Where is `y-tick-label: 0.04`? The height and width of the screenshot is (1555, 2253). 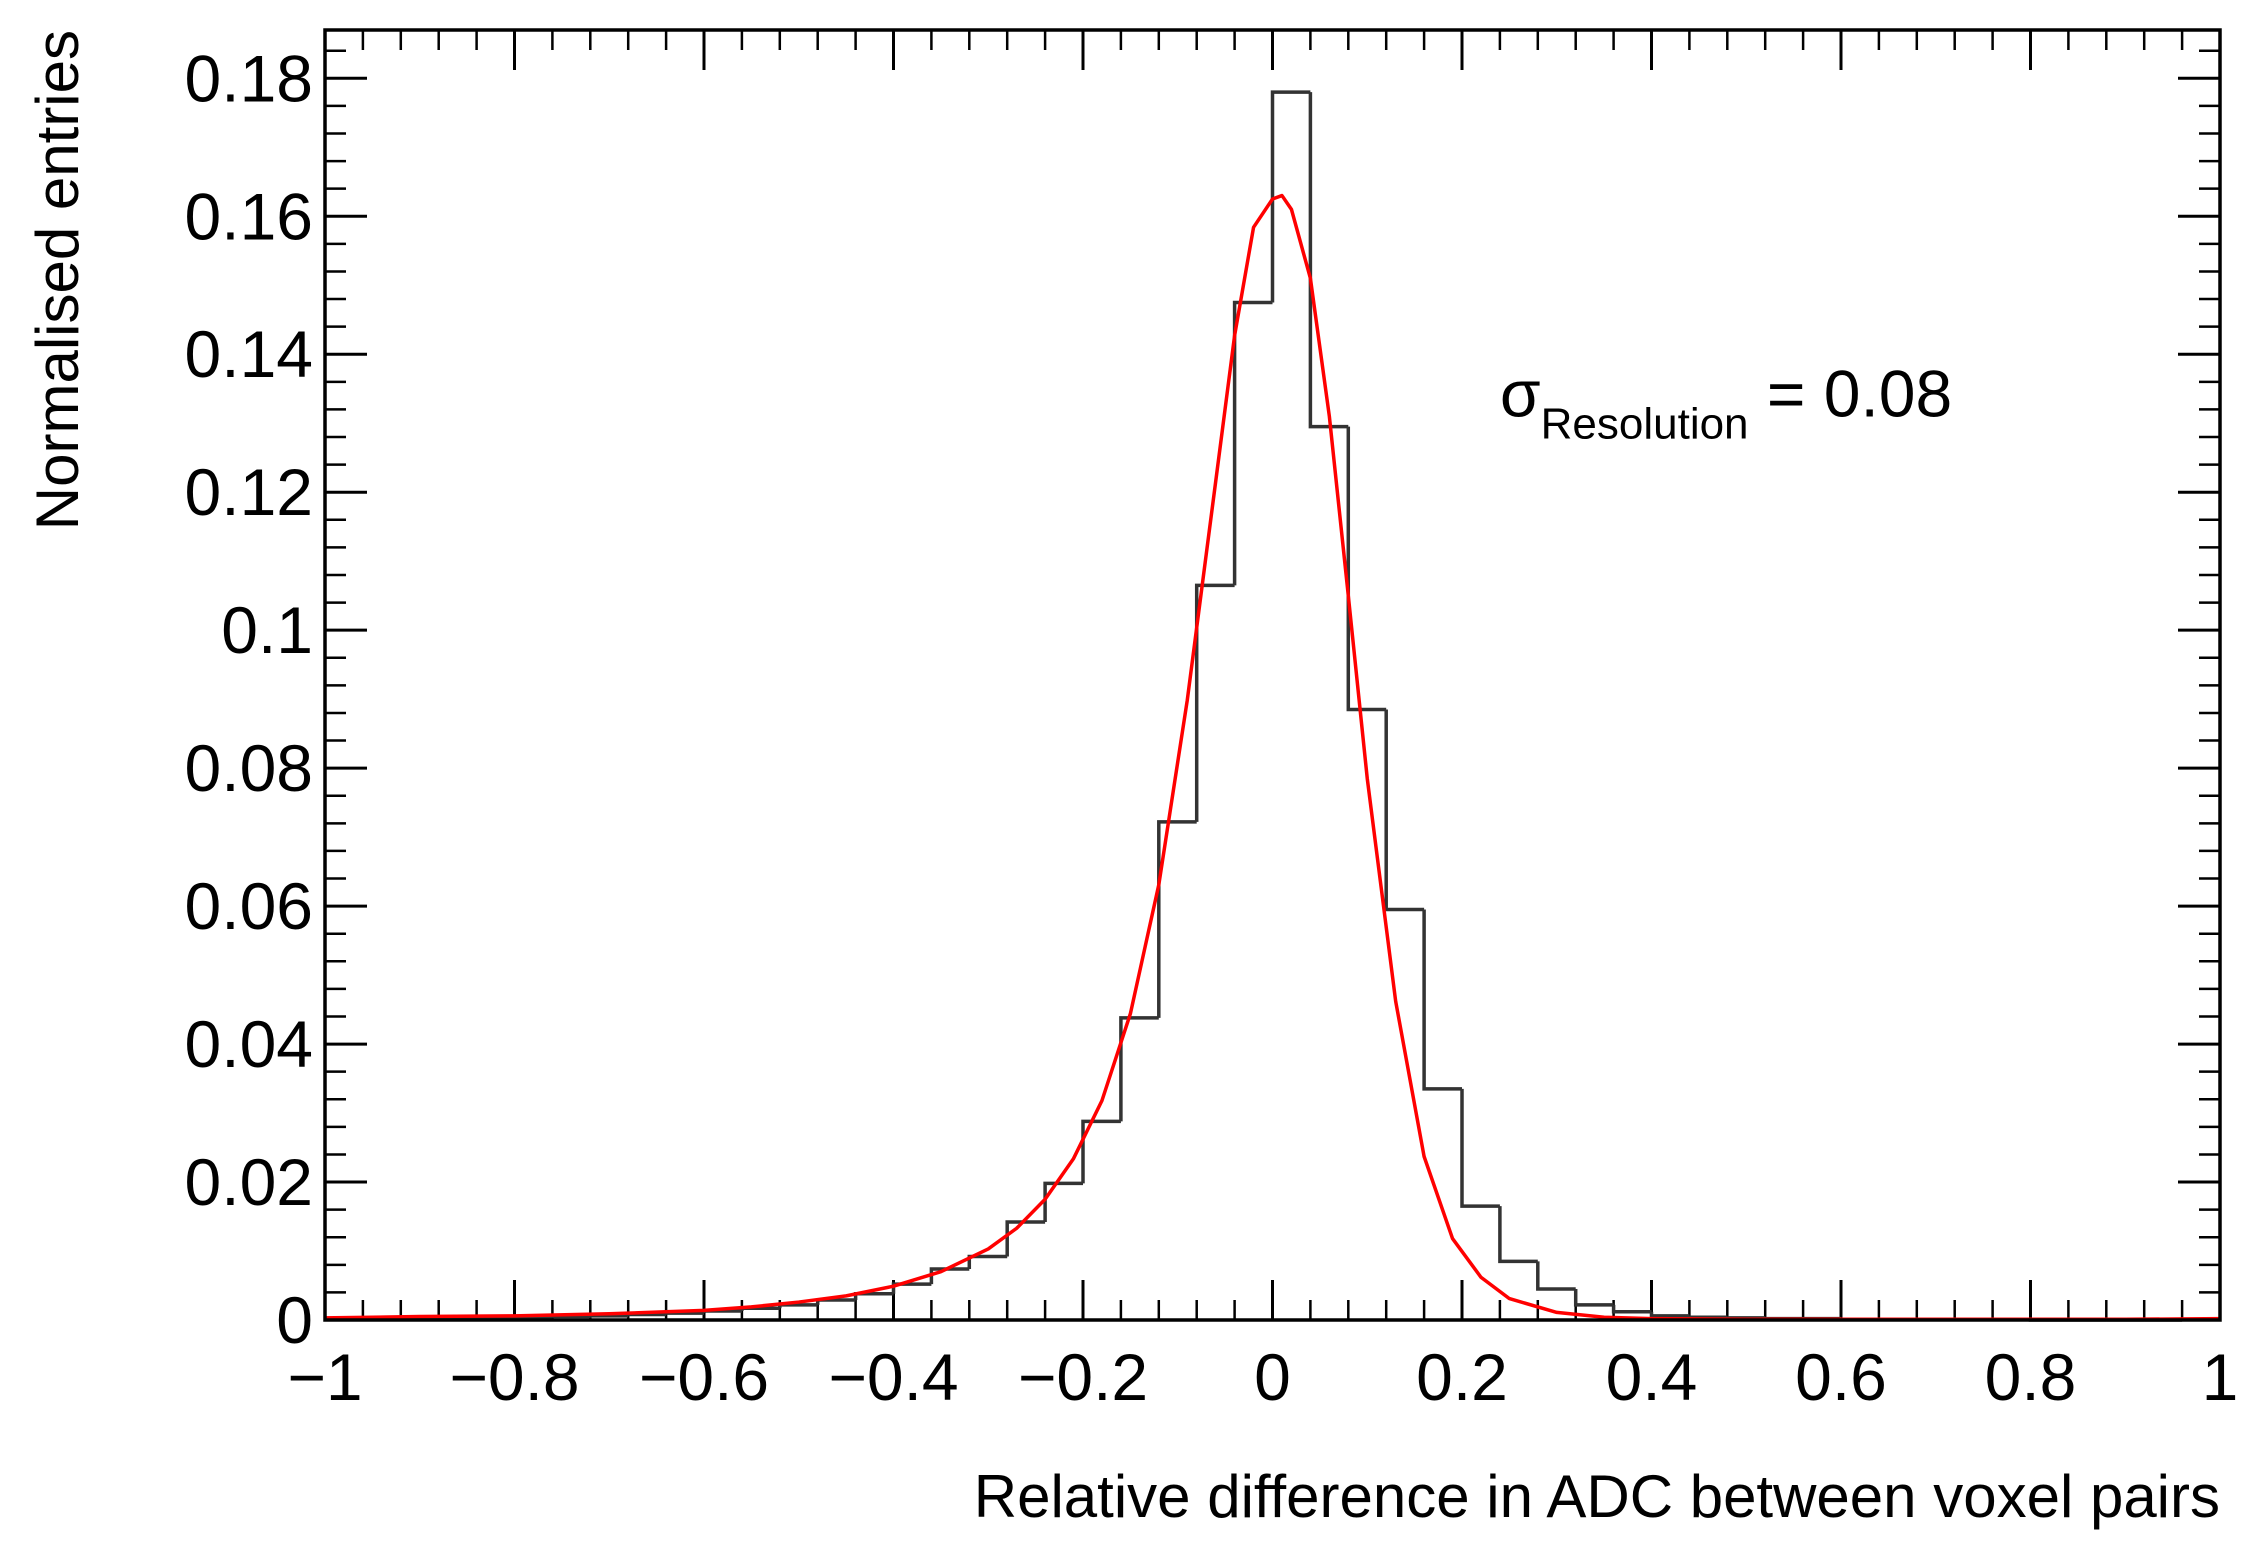
y-tick-label: 0.04 is located at coordinates (249, 1044).